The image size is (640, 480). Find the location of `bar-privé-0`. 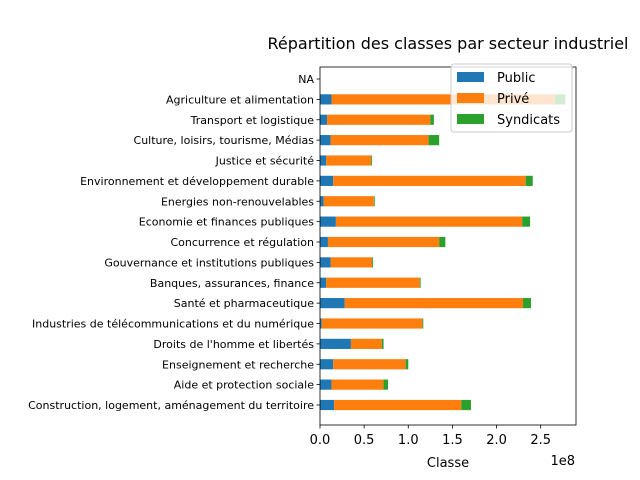

bar-privé-0 is located at coordinates (398, 405).